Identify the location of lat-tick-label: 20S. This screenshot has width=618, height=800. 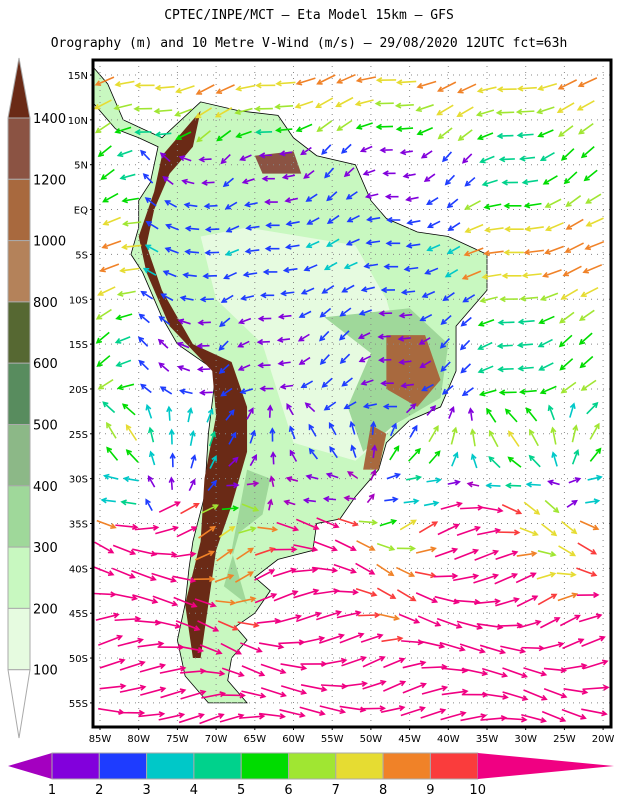
(78, 390).